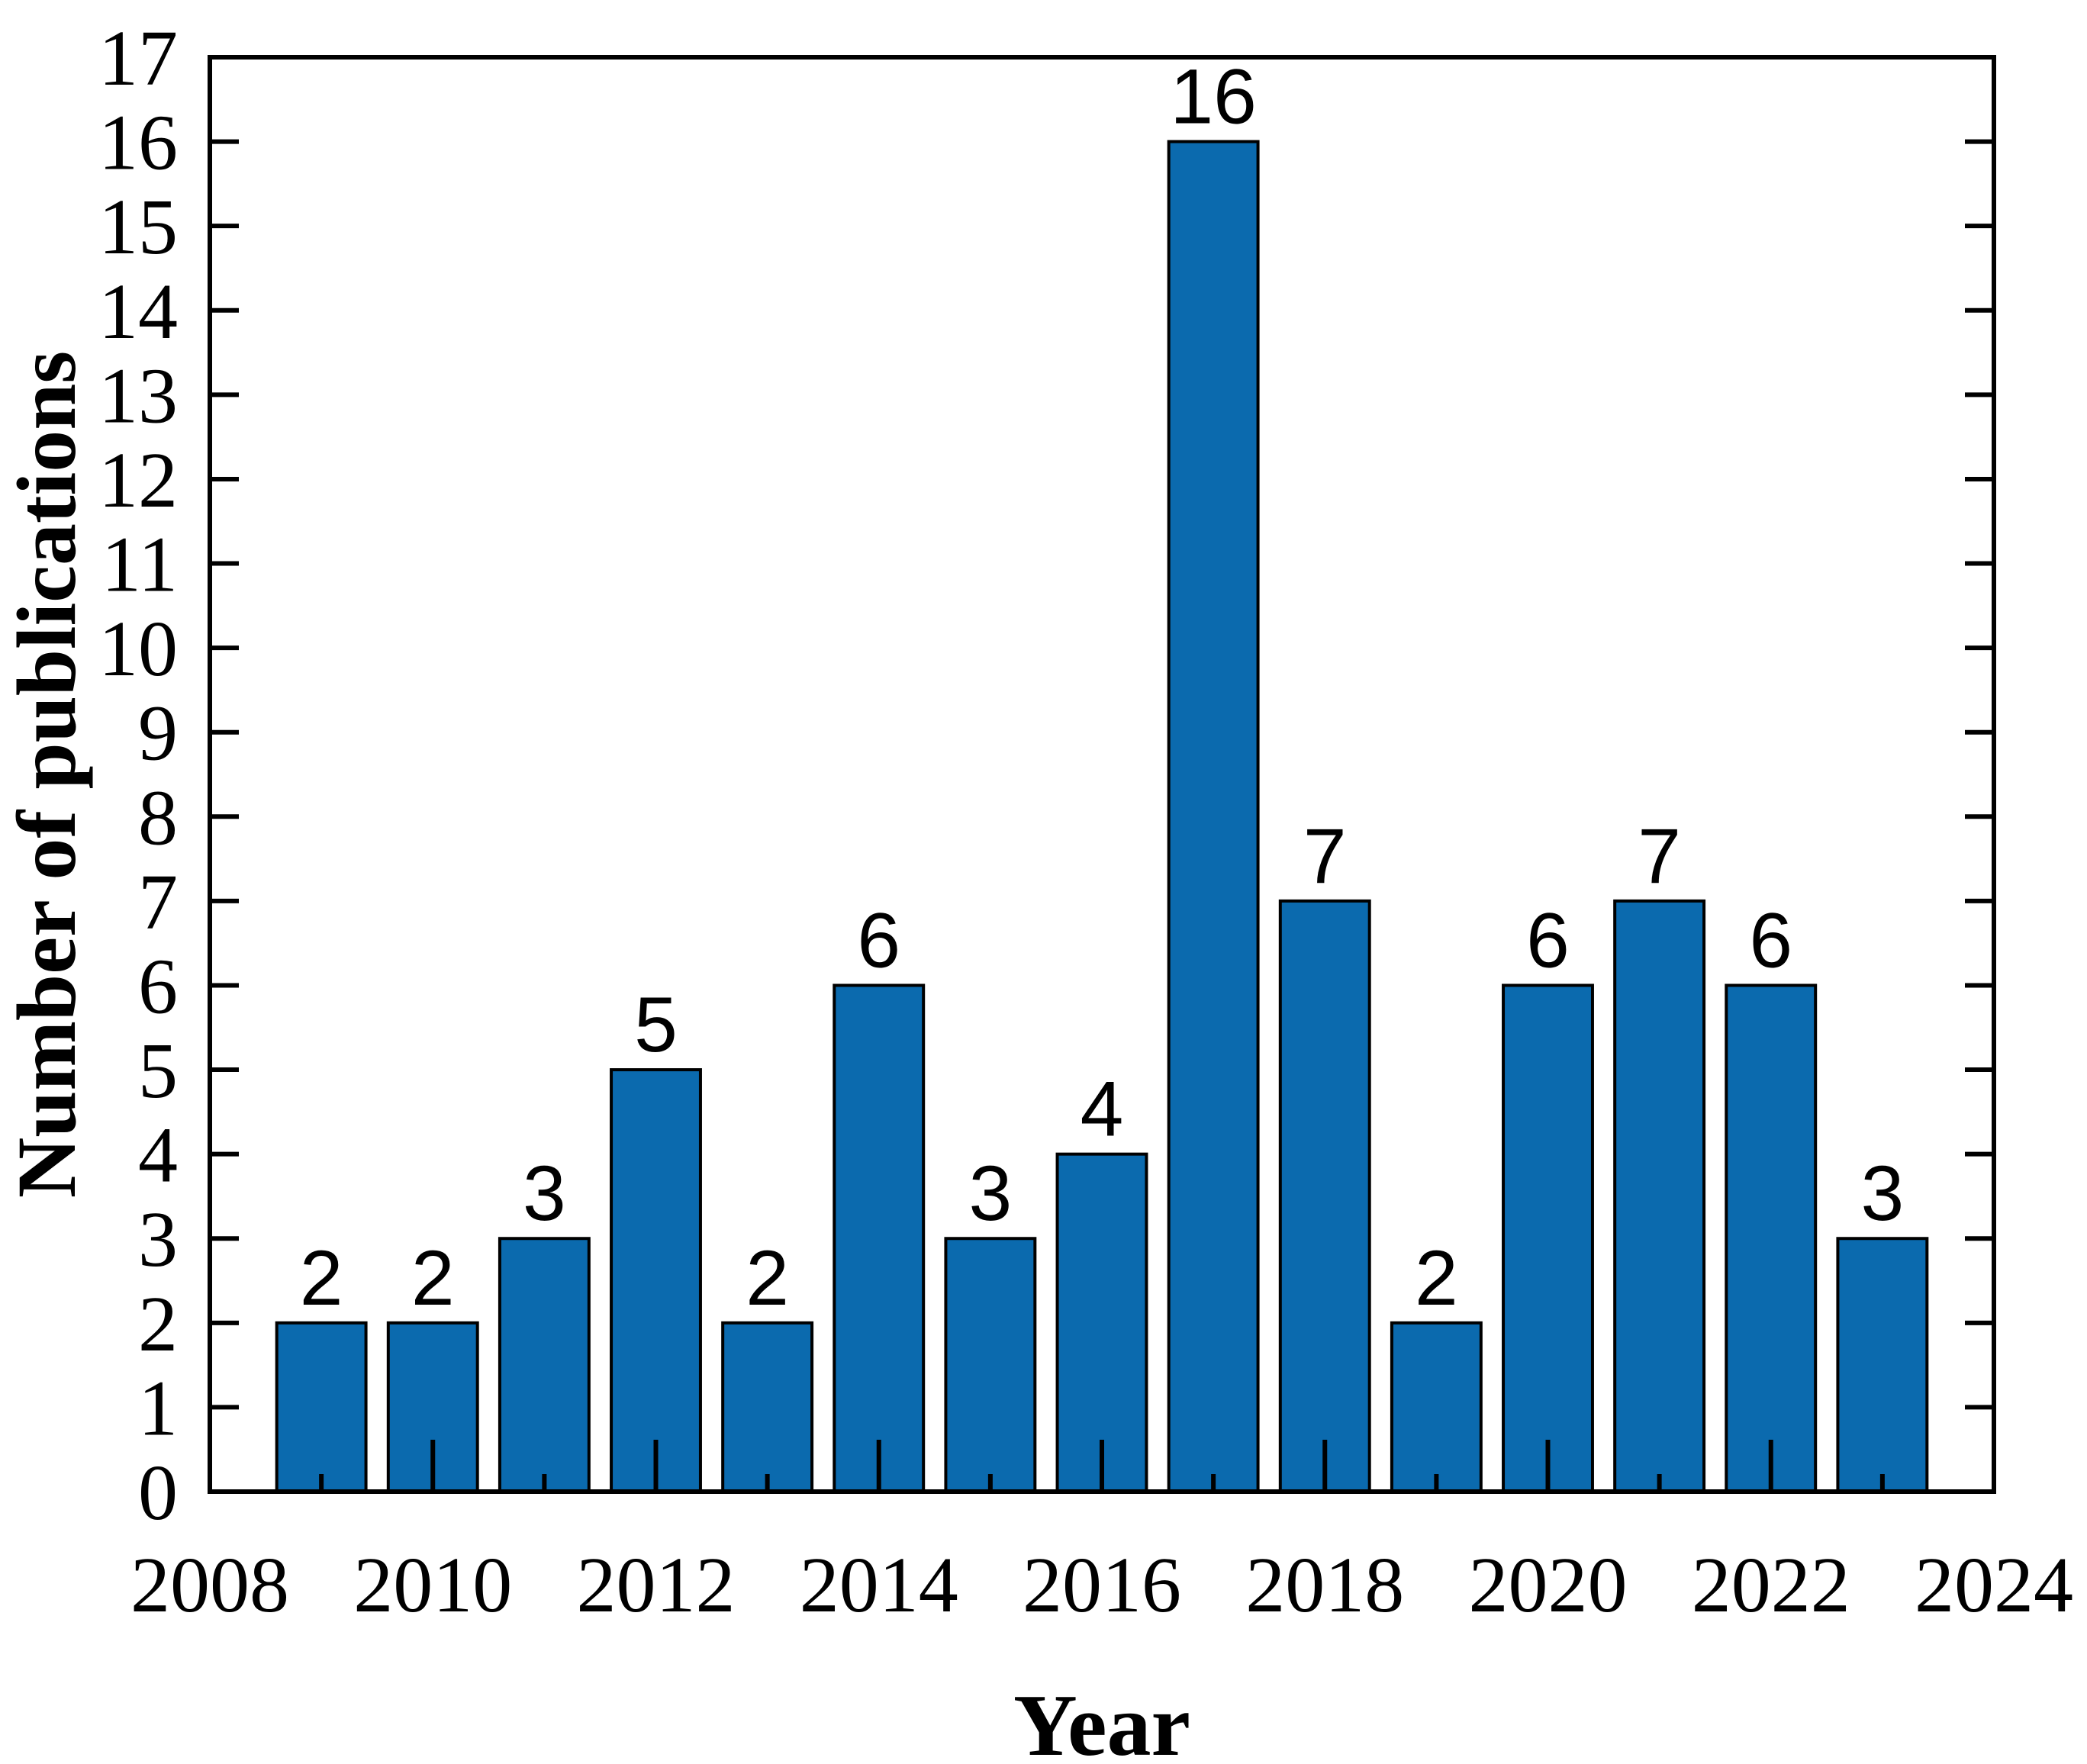 The height and width of the screenshot is (1764, 2087). What do you see at coordinates (138, 58) in the screenshot?
I see `y-tick-label-17: 17` at bounding box center [138, 58].